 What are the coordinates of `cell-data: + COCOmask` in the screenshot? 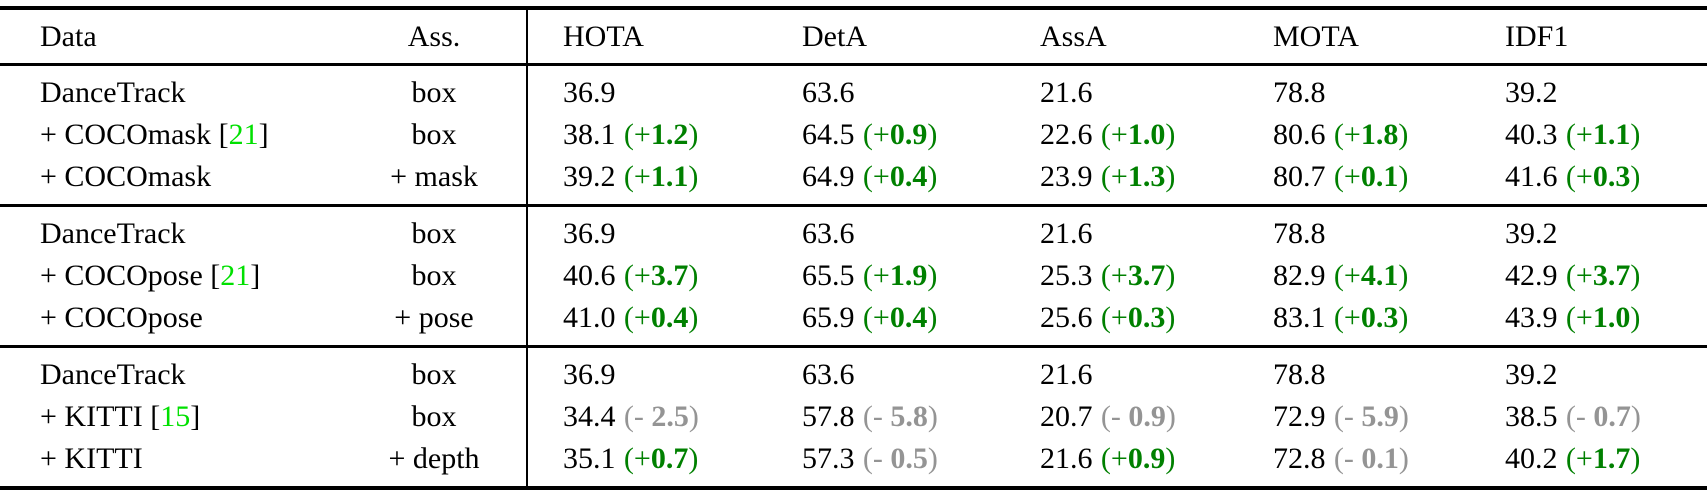 It's located at (171, 181).